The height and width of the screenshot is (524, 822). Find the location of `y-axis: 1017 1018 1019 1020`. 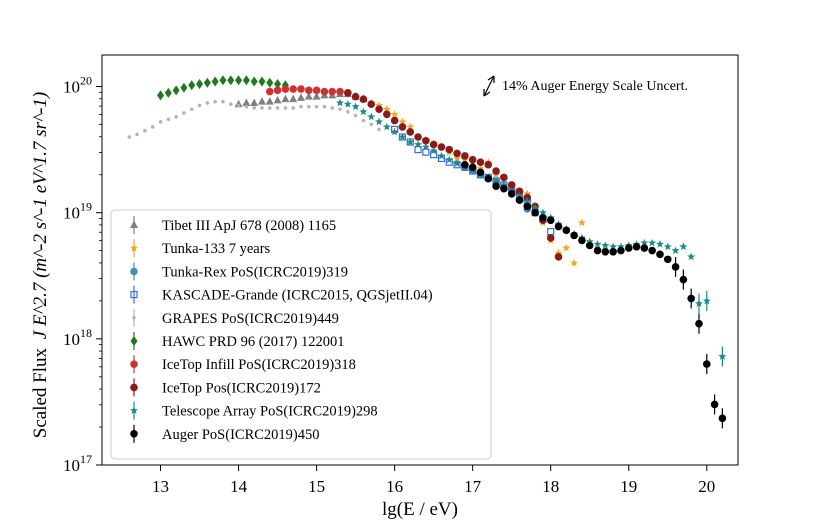

y-axis: 1017 1018 1019 1020 is located at coordinates (82, 274).